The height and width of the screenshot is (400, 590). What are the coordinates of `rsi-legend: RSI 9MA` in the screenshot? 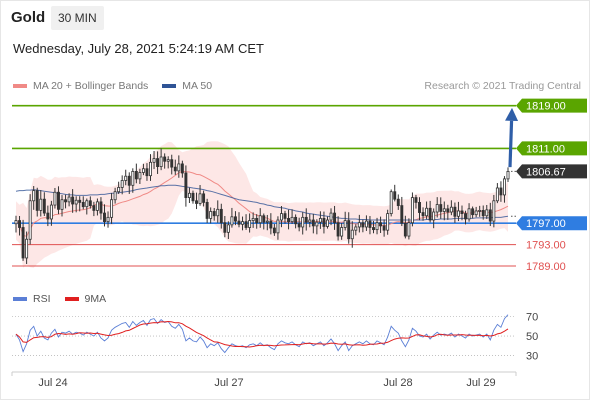 It's located at (66, 299).